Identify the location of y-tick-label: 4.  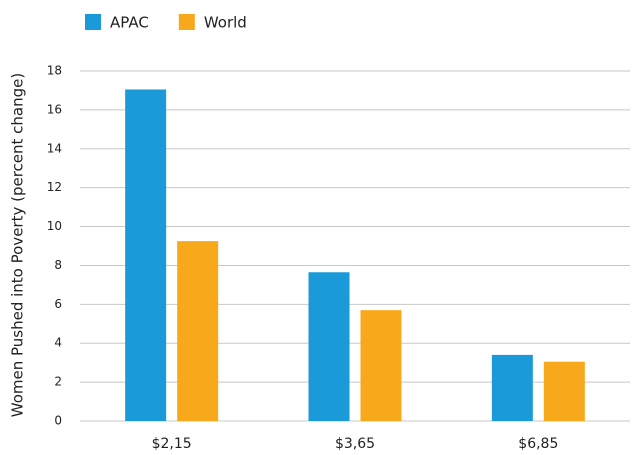
(58, 343).